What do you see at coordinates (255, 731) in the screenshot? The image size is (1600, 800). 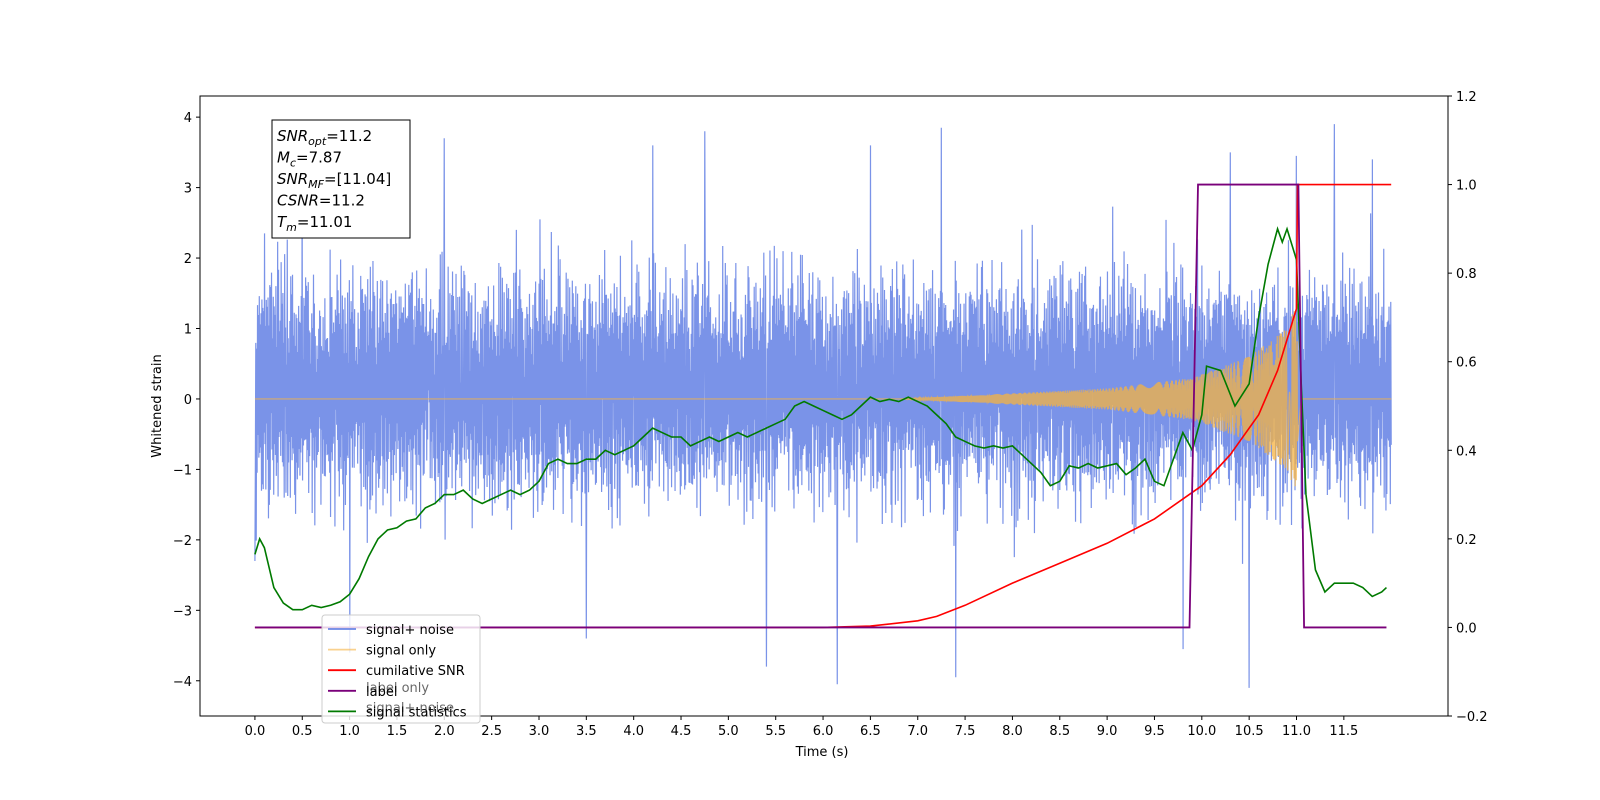 I see `x-tick-label: 0.0` at bounding box center [255, 731].